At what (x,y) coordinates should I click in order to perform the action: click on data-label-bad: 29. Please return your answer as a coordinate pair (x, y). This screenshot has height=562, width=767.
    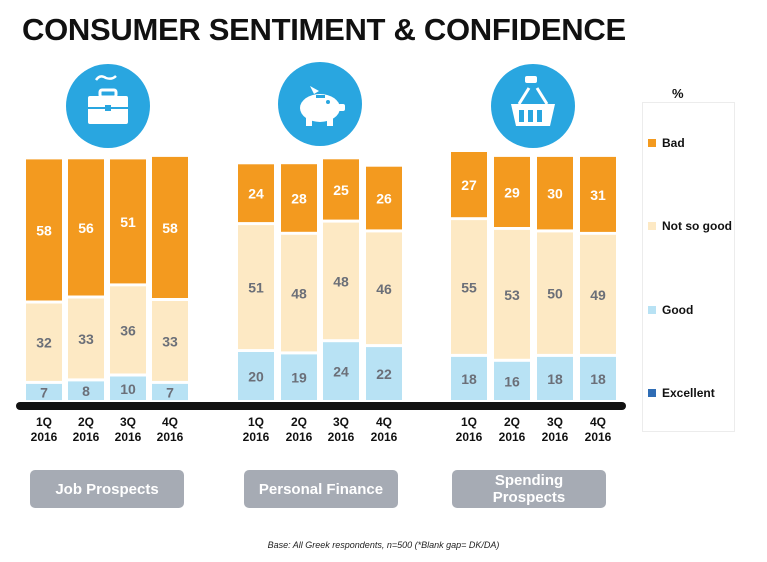
    Looking at the image, I should click on (512, 192).